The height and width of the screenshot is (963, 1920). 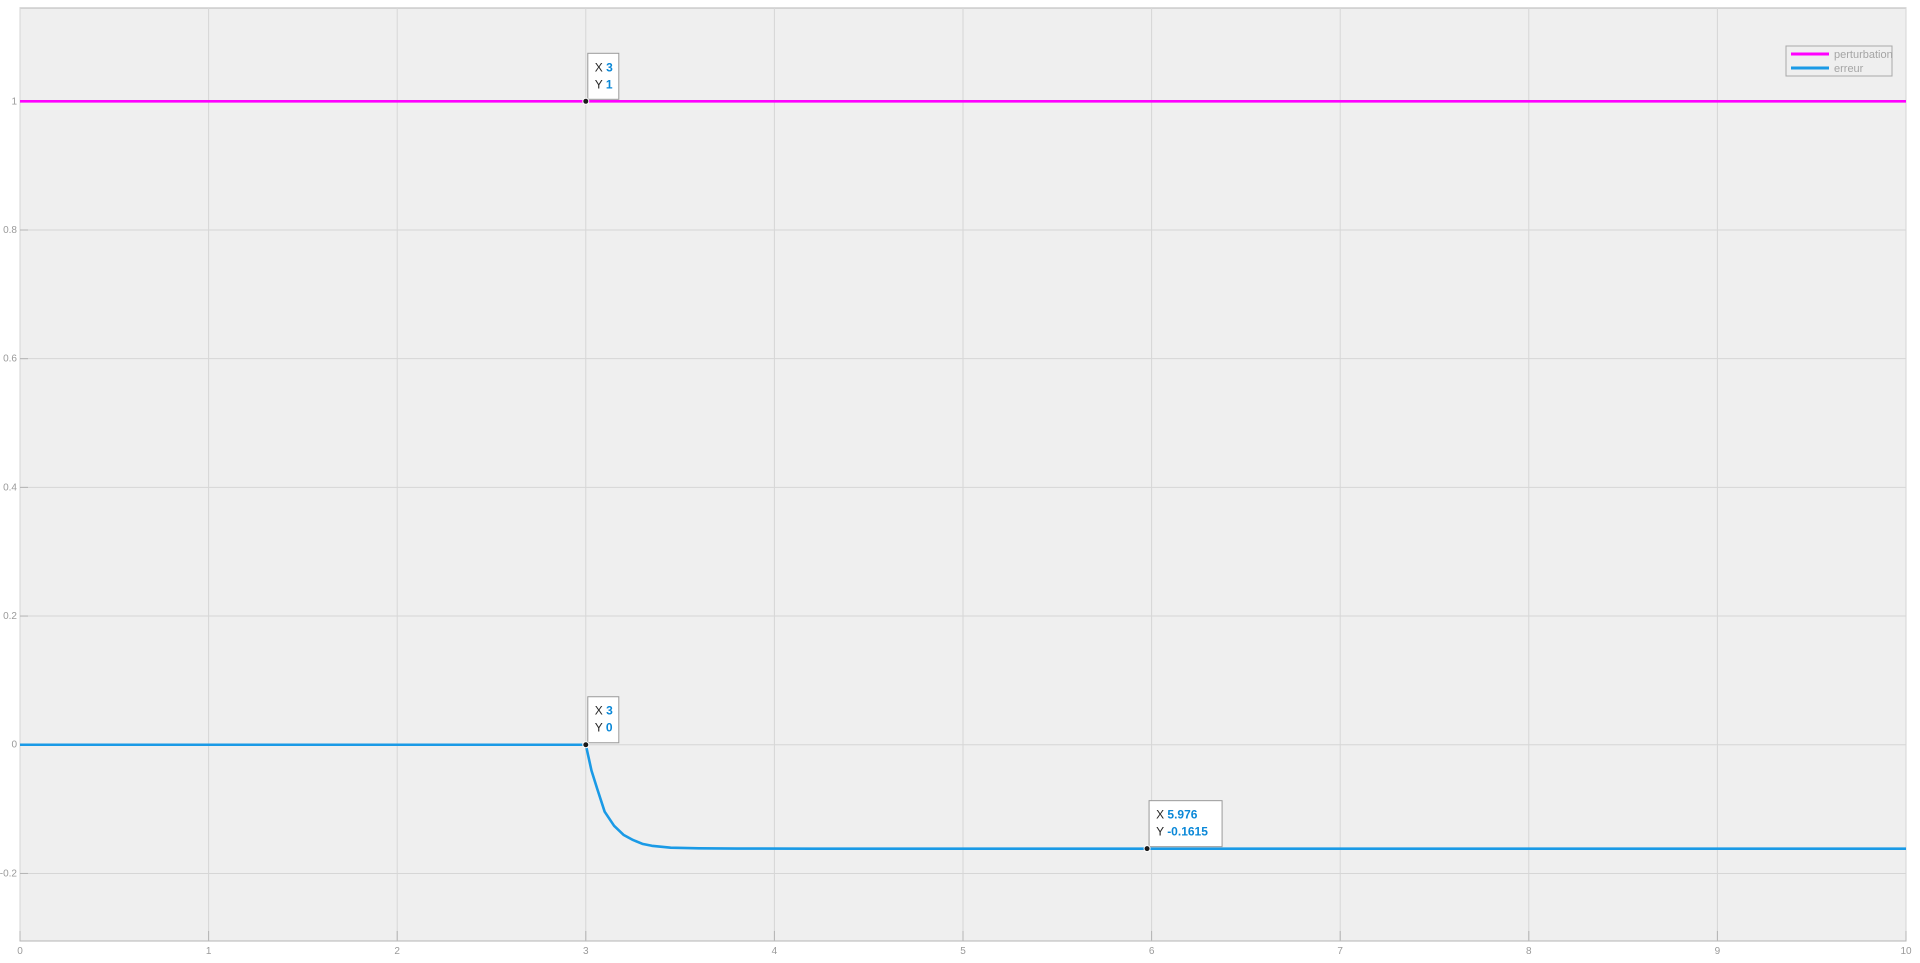 I want to click on legend-box, so click(x=1839, y=61).